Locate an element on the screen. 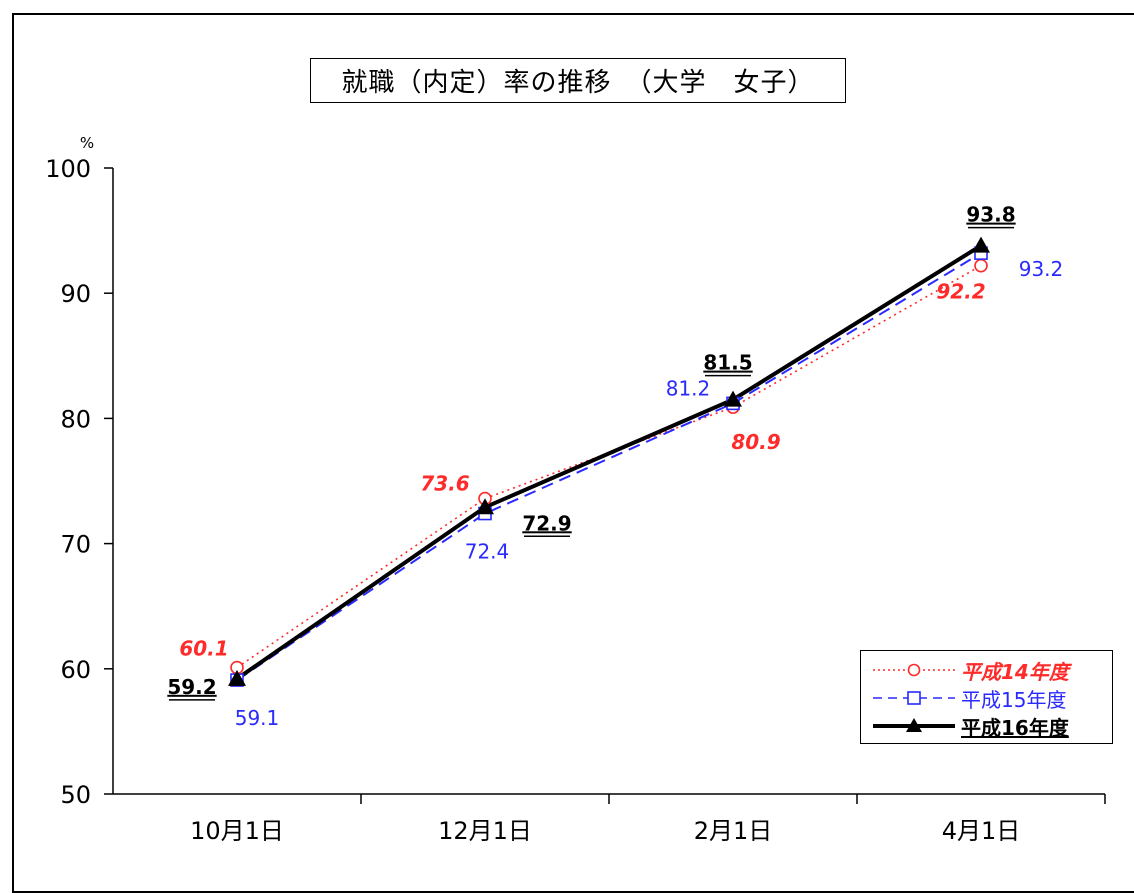 The image size is (1134, 893). legend-label-series-1: 平成14年度 is located at coordinates (1015, 672).